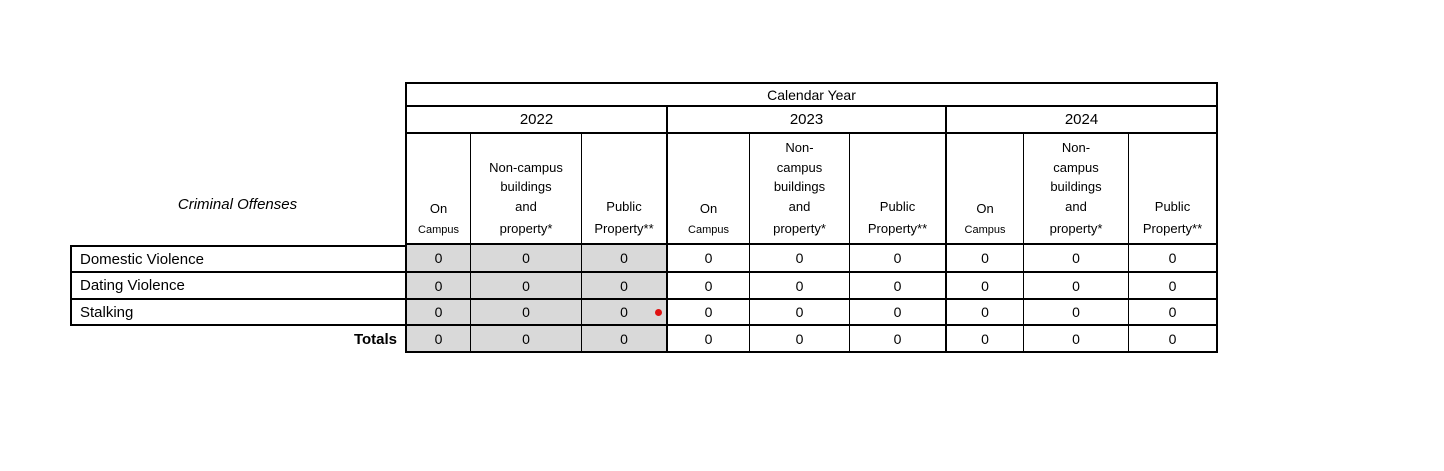 This screenshot has height=471, width=1444. What do you see at coordinates (237, 286) in the screenshot?
I see `offense-row-label: Dating Violence` at bounding box center [237, 286].